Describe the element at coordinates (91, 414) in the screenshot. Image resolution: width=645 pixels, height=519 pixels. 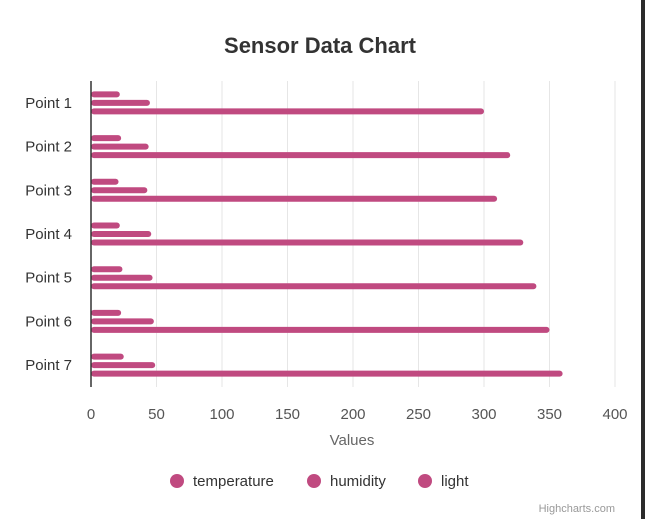
I see `x-tick-label: 0` at that location.